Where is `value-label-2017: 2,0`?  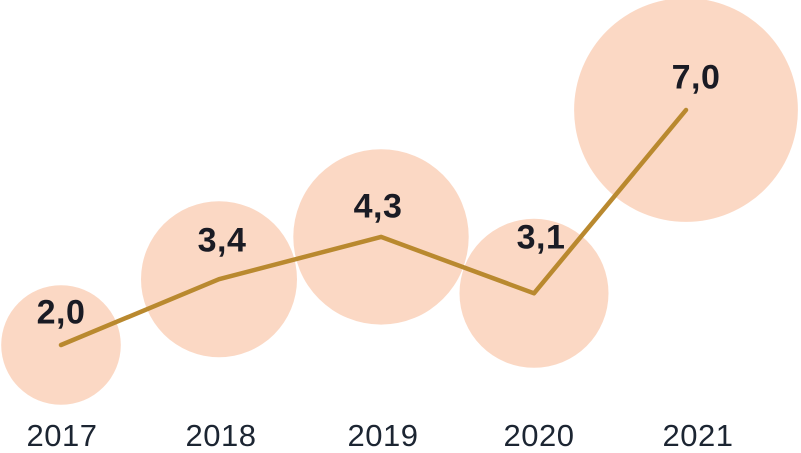
value-label-2017: 2,0 is located at coordinates (61, 312).